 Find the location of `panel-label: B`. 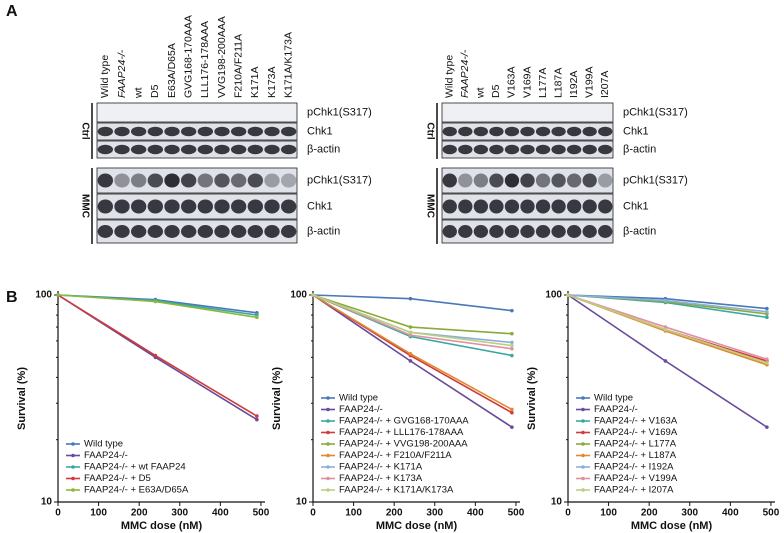

panel-label: B is located at coordinates (12, 297).